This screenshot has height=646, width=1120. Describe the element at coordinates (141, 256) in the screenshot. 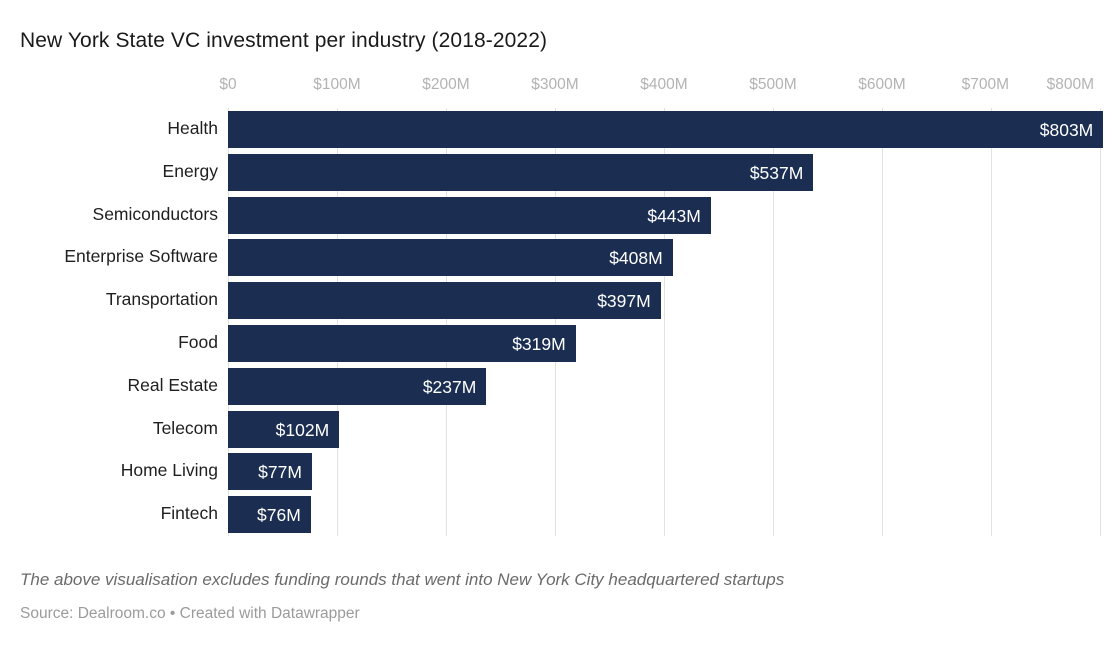

I see `category-label: Enterprise Software` at that location.